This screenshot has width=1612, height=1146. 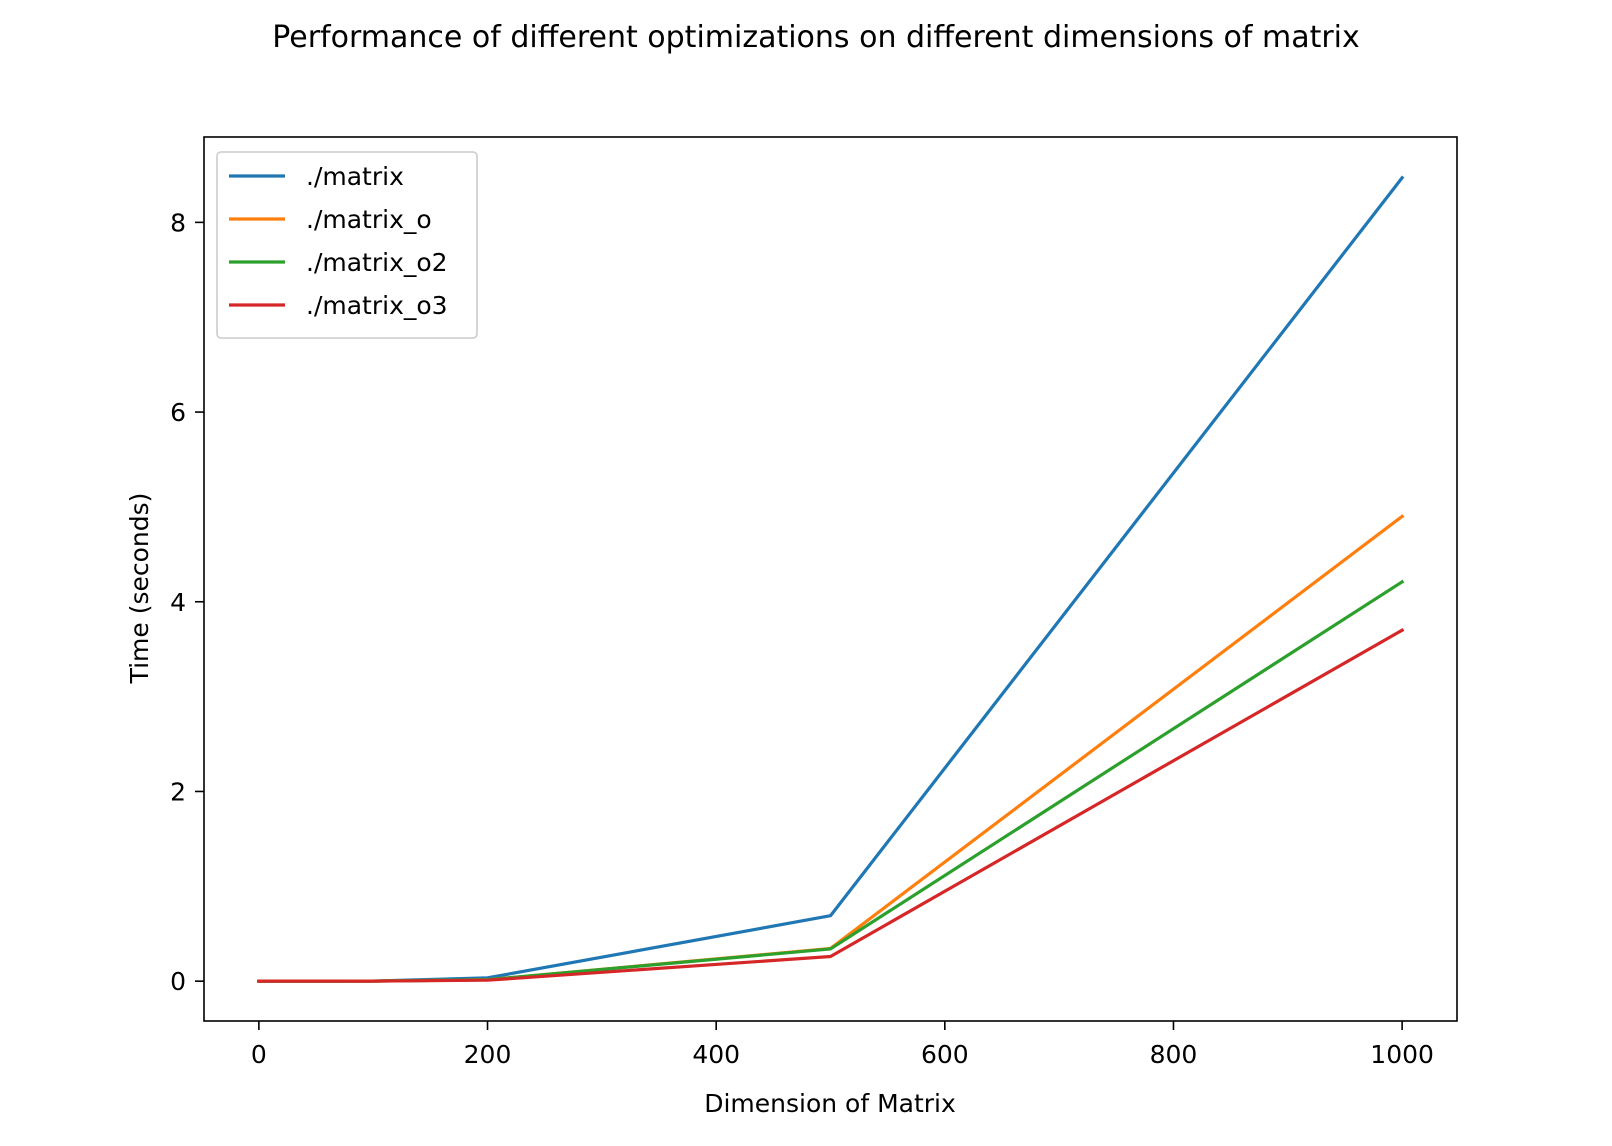 What do you see at coordinates (178, 222) in the screenshot?
I see `y-tick-label: 8` at bounding box center [178, 222].